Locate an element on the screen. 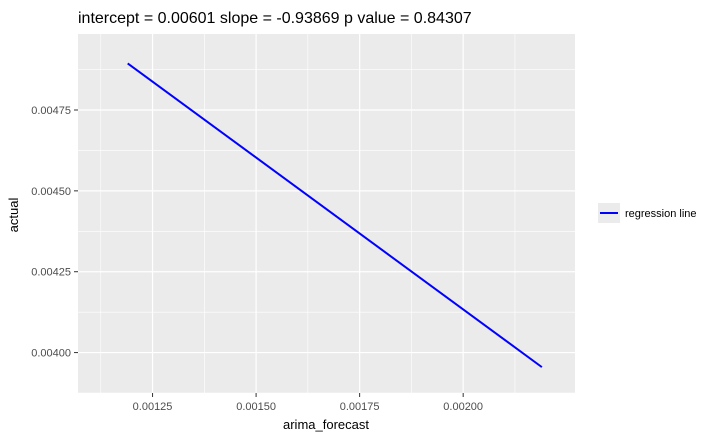 Image resolution: width=723 pixels, height=438 pixels. y-axis: 0.00400 0.00425 0.00450 0.00475 is located at coordinates (54, 232).